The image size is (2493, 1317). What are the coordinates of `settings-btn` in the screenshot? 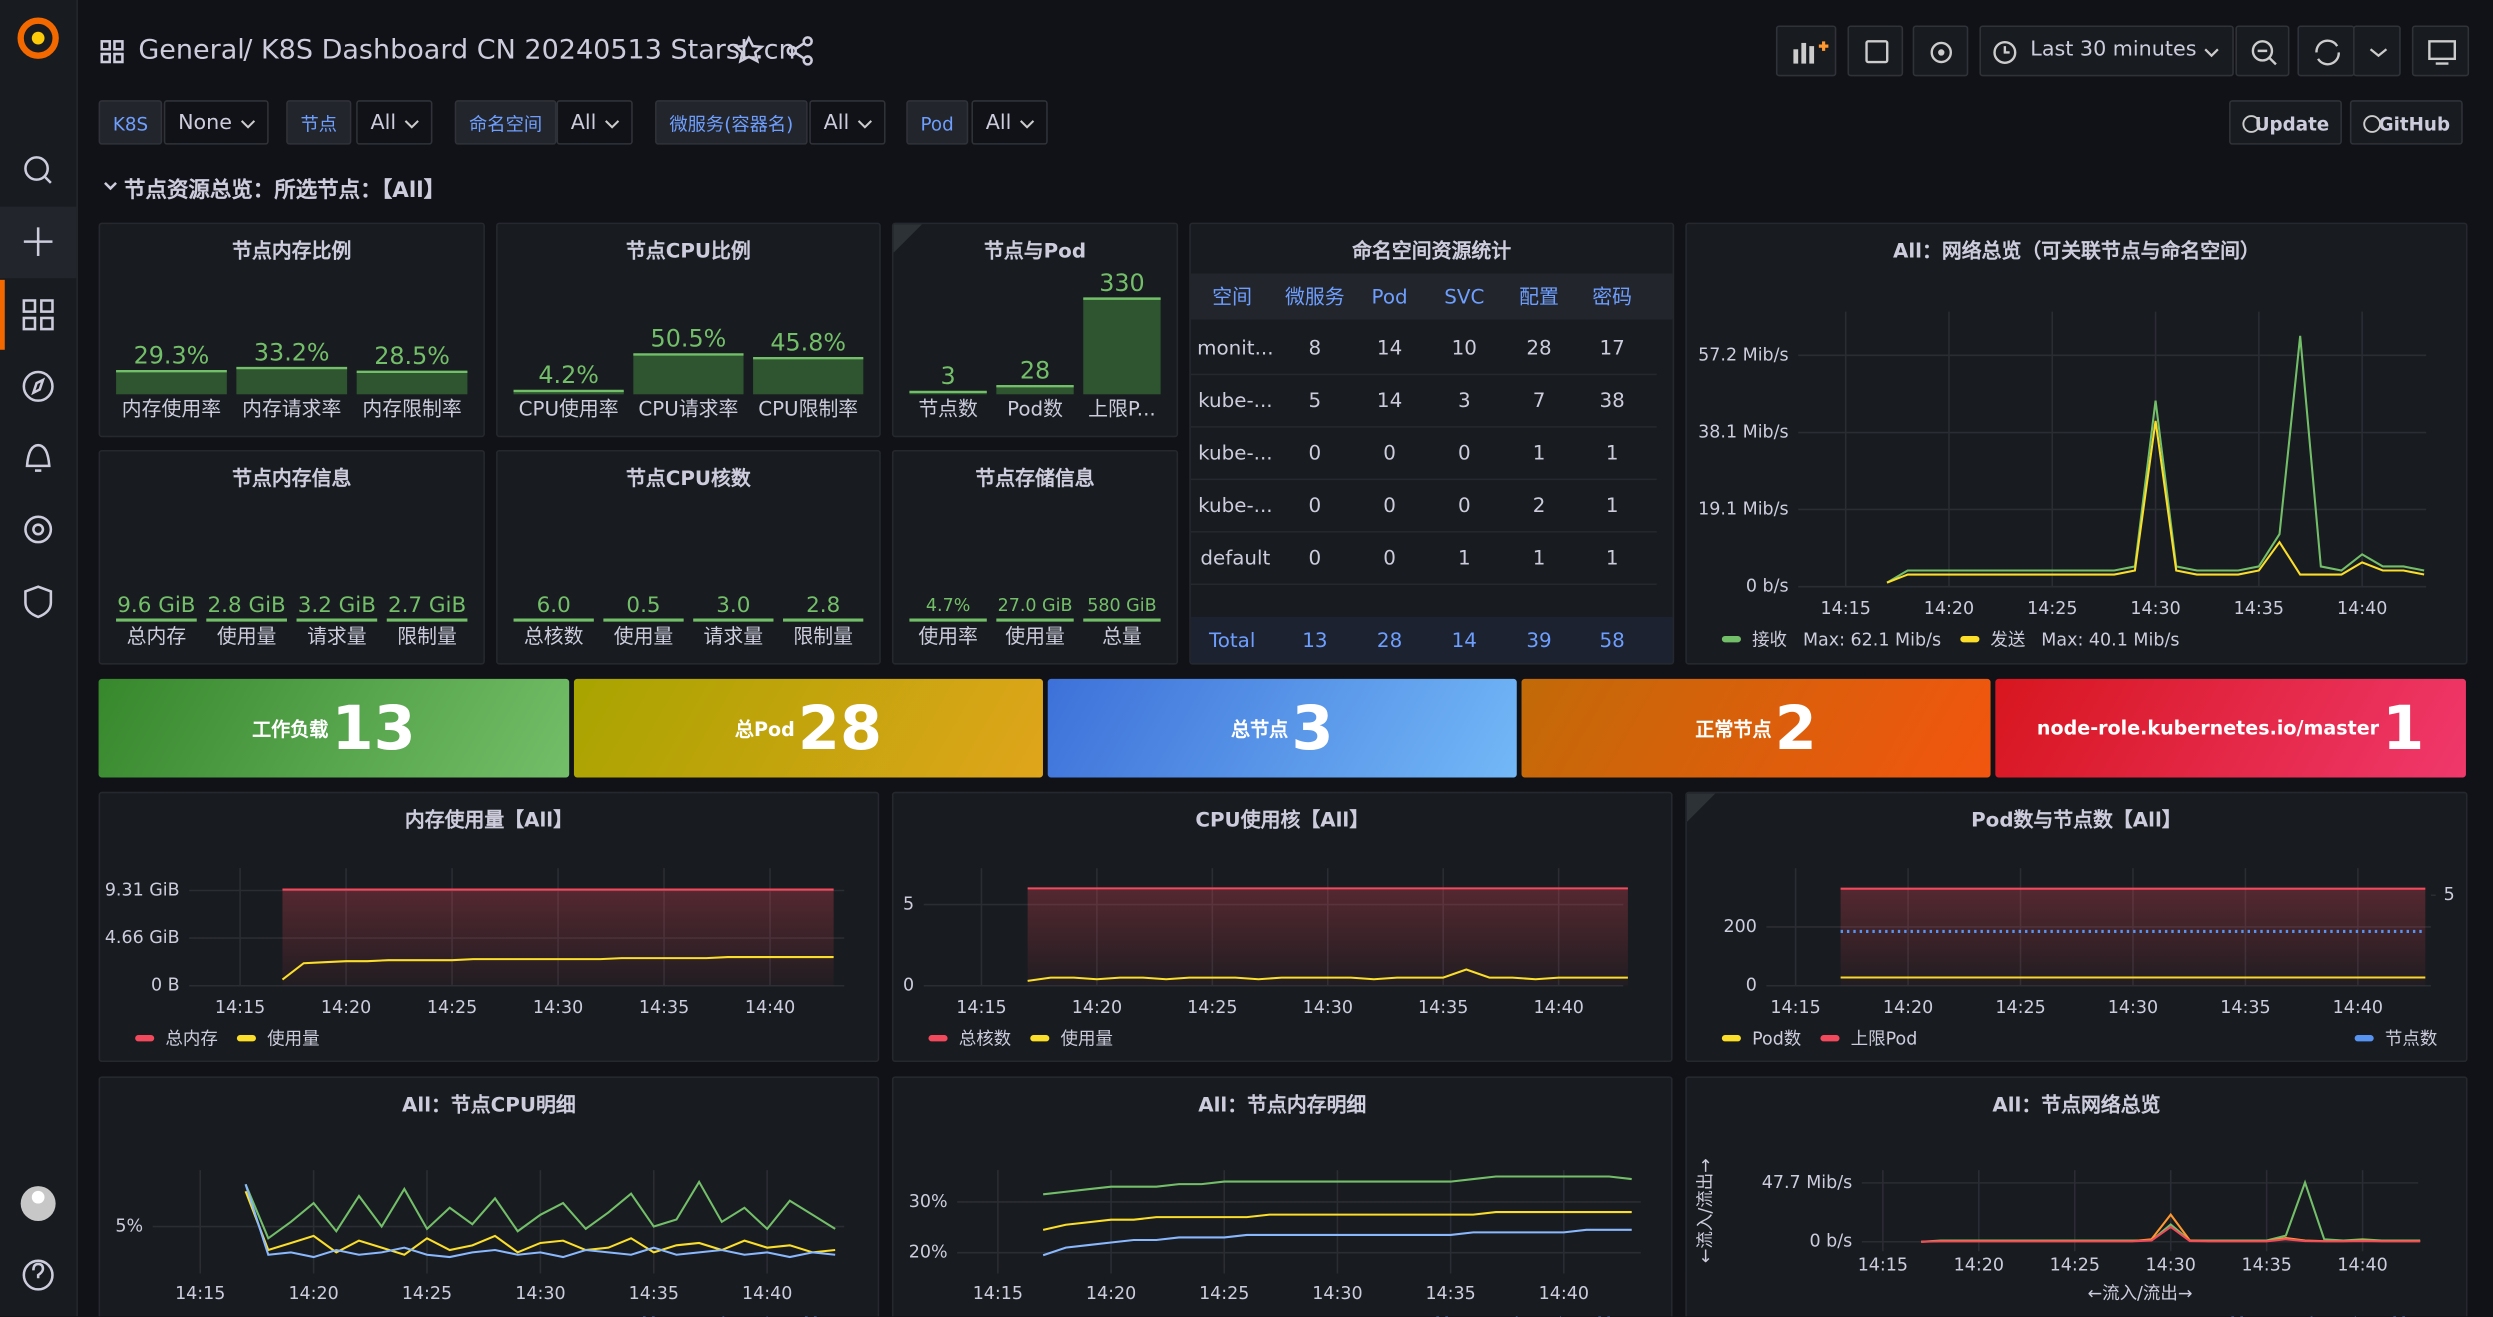 It's located at (1940, 51).